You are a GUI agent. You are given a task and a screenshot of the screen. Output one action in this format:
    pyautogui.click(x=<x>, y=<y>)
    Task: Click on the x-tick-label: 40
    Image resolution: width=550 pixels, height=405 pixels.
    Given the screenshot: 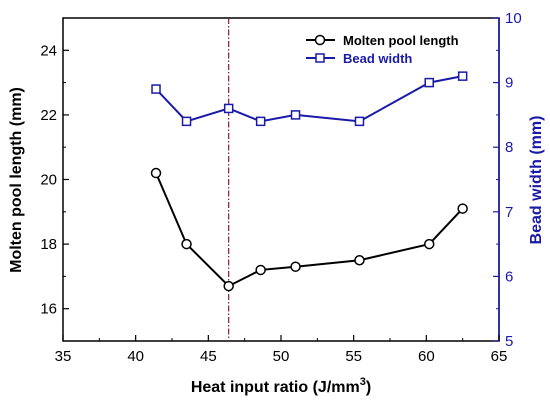 What is the action you would take?
    pyautogui.click(x=135, y=356)
    